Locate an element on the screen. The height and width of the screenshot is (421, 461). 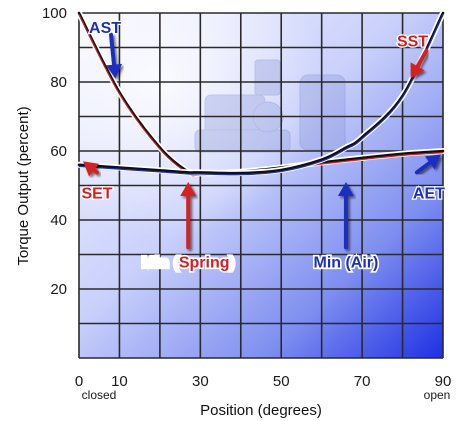
min-label: Min (Spring) is located at coordinates (188, 262).